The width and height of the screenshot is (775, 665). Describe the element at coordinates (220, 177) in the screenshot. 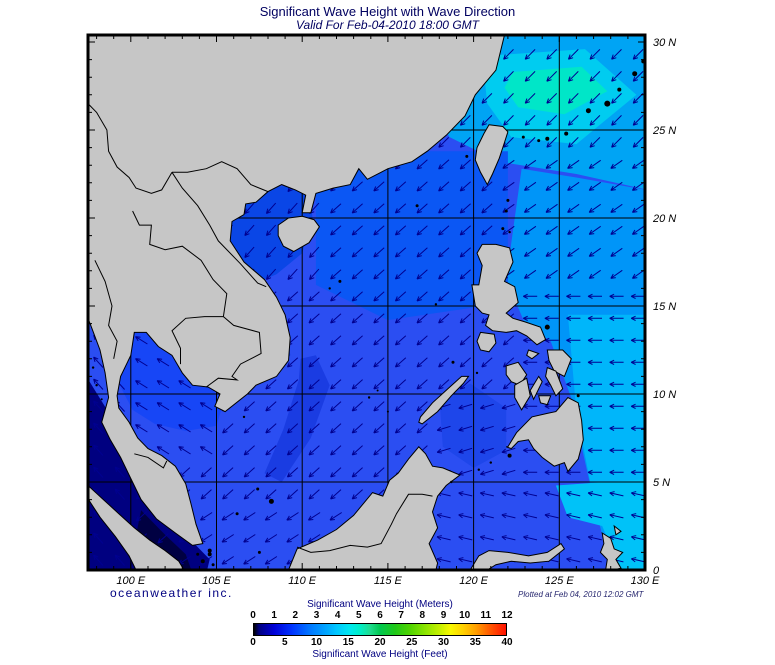

I see `border-china-vietnam` at that location.